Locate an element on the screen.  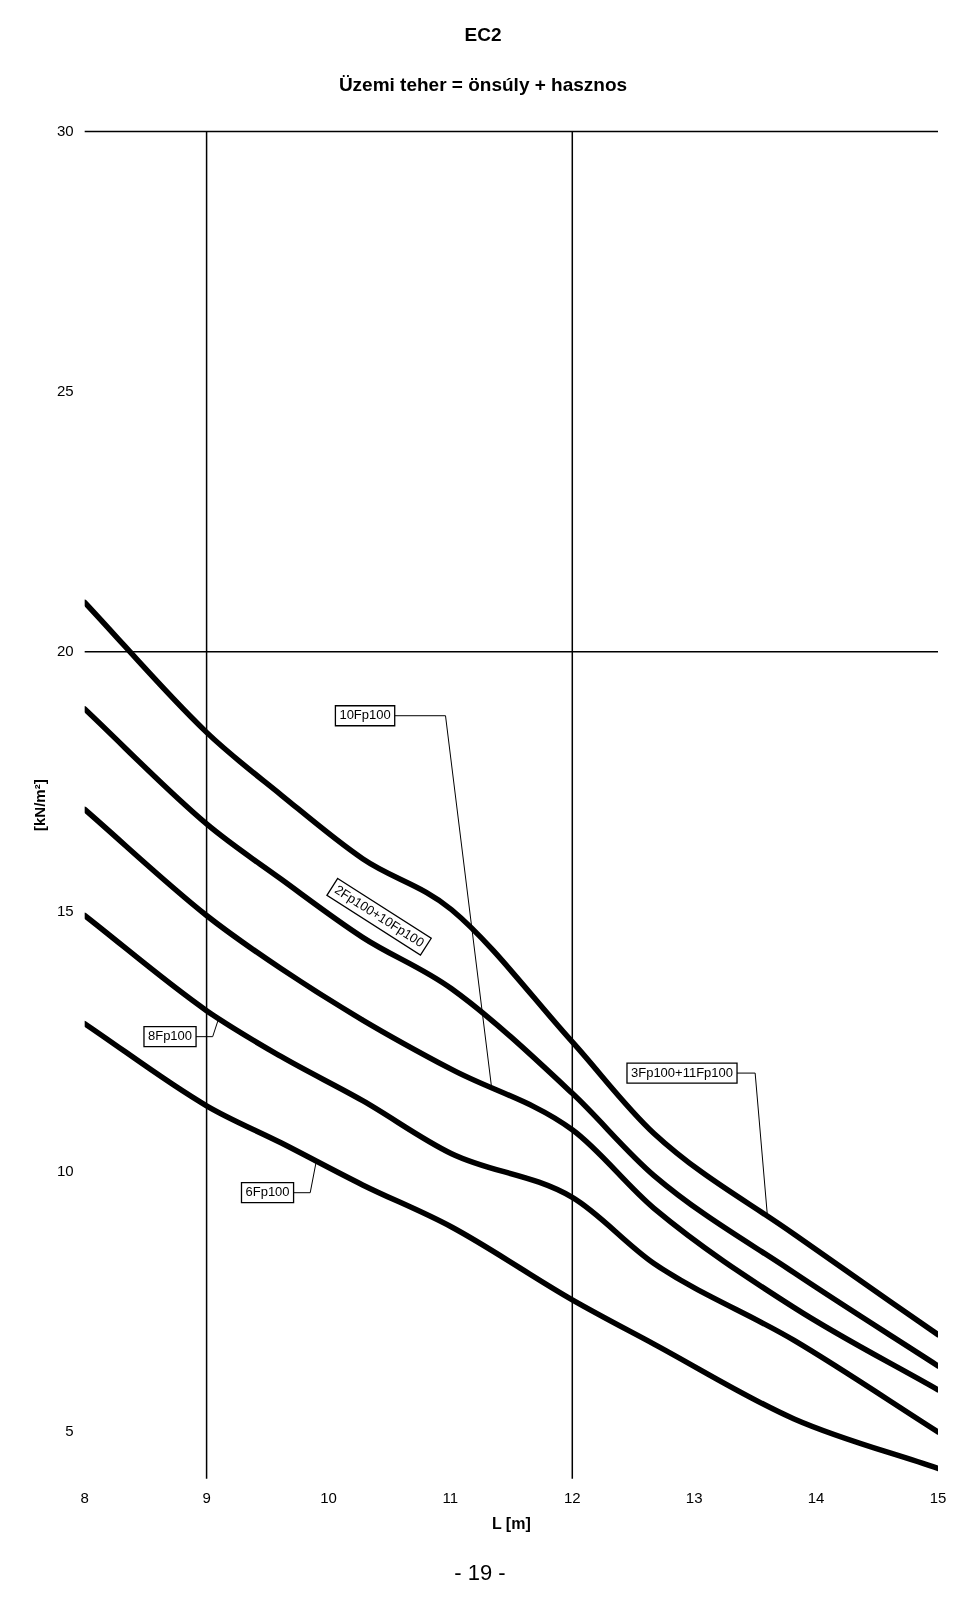
y-tick-label: 5 is located at coordinates (69, 1431).